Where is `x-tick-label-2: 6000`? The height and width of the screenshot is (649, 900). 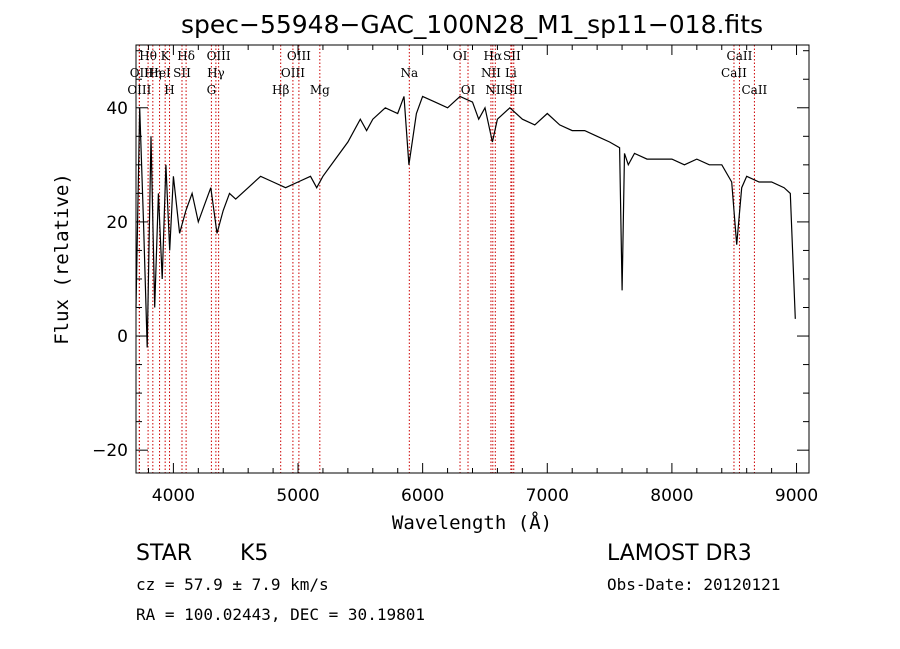 x-tick-label-2: 6000 is located at coordinates (422, 496).